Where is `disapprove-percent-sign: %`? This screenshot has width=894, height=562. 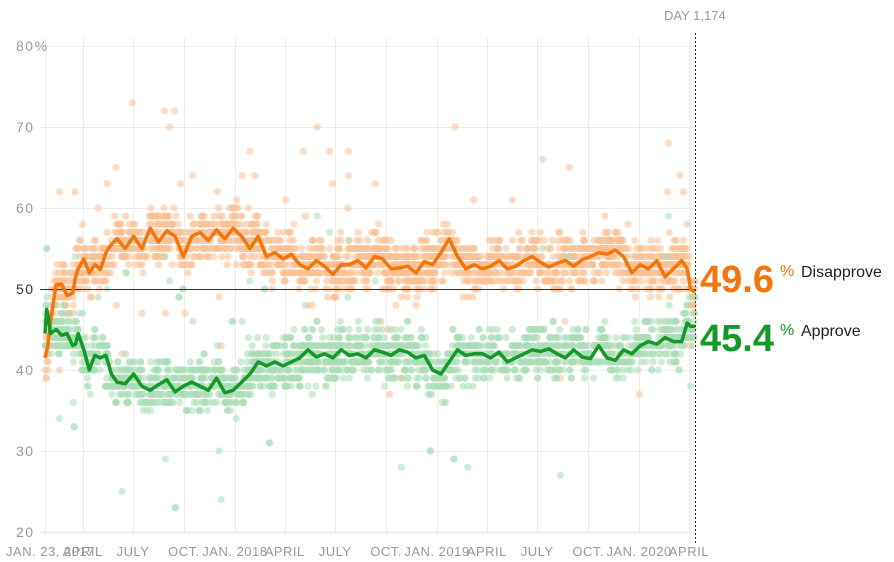 disapprove-percent-sign: % is located at coordinates (787, 271).